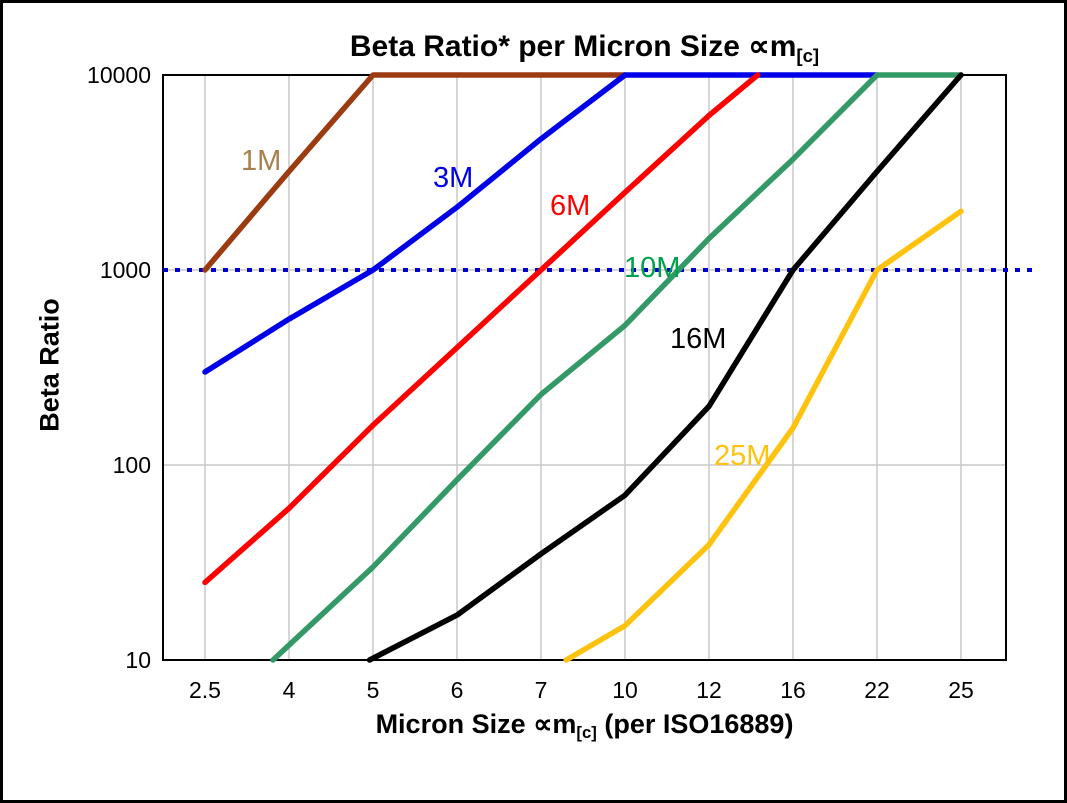 The image size is (1067, 803). Describe the element at coordinates (453, 178) in the screenshot. I see `series-label-3M: 3M` at that location.